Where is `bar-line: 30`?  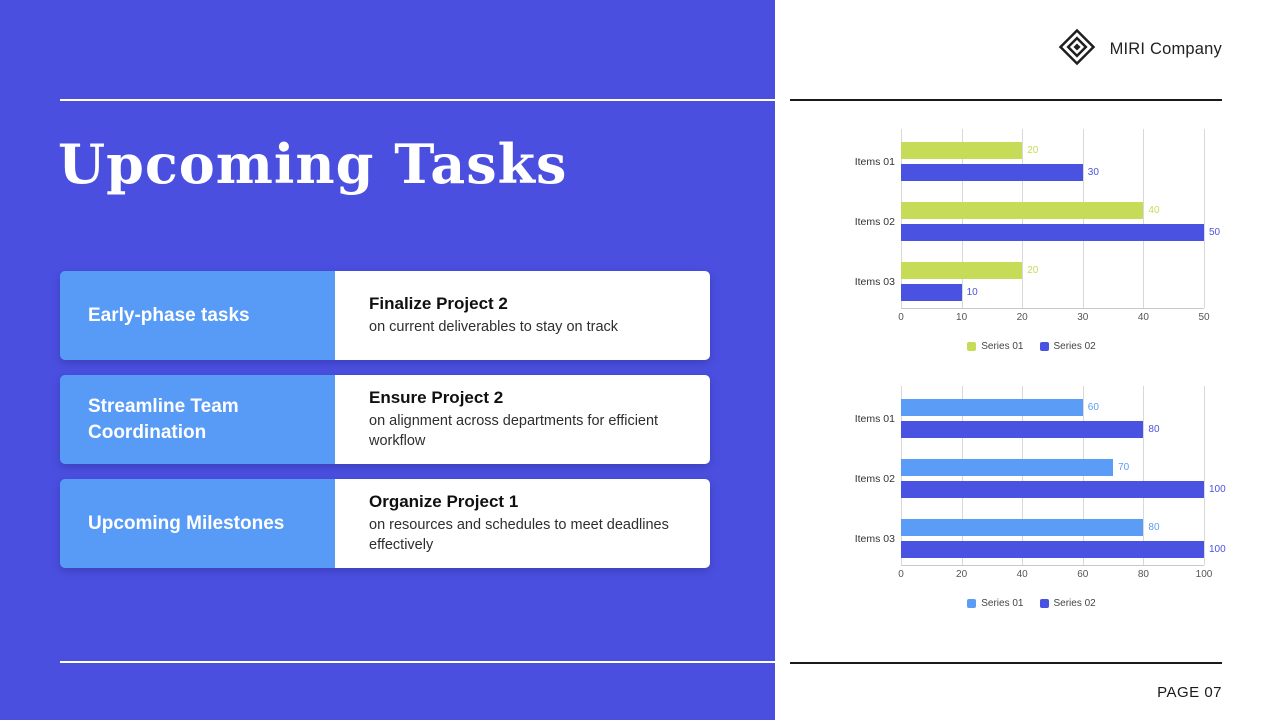 bar-line: 30 is located at coordinates (1052, 172).